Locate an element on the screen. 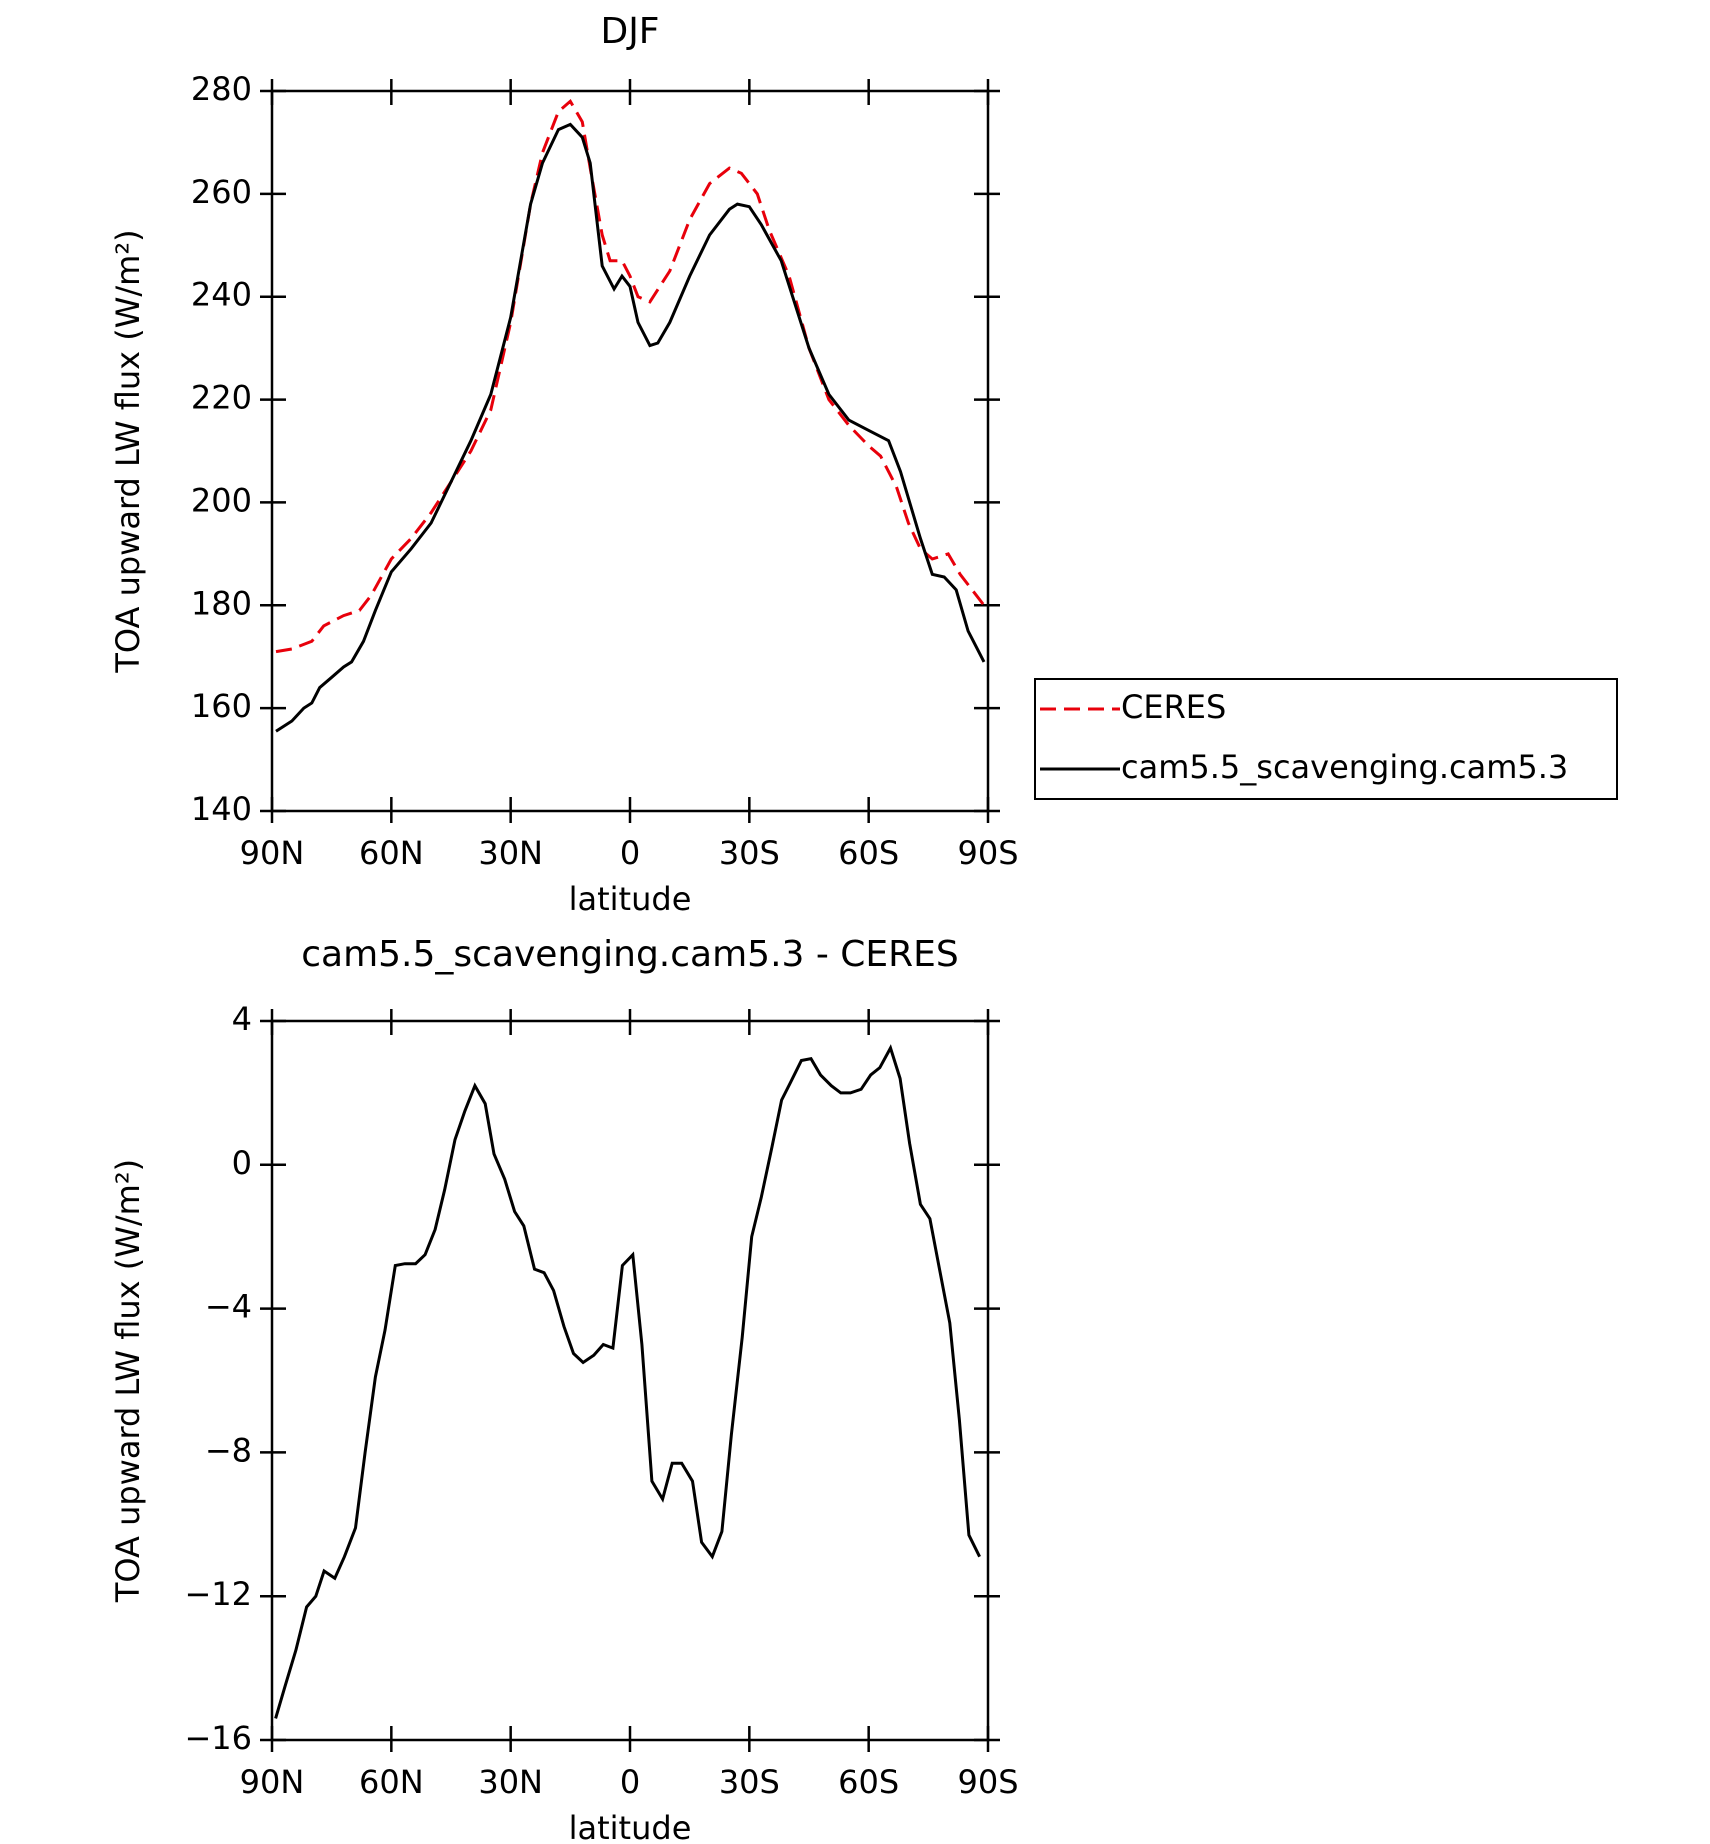 The image size is (1710, 1844). chart-title: DJF is located at coordinates (629, 31).